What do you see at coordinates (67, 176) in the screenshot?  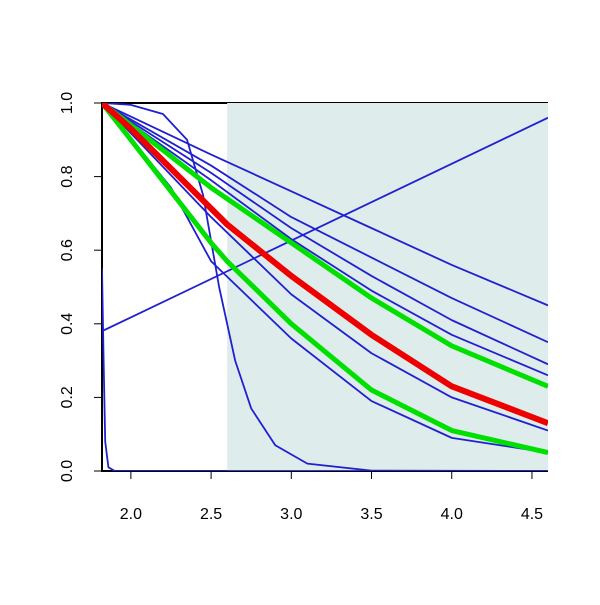 I see `y-tick-label: 0.8` at bounding box center [67, 176].